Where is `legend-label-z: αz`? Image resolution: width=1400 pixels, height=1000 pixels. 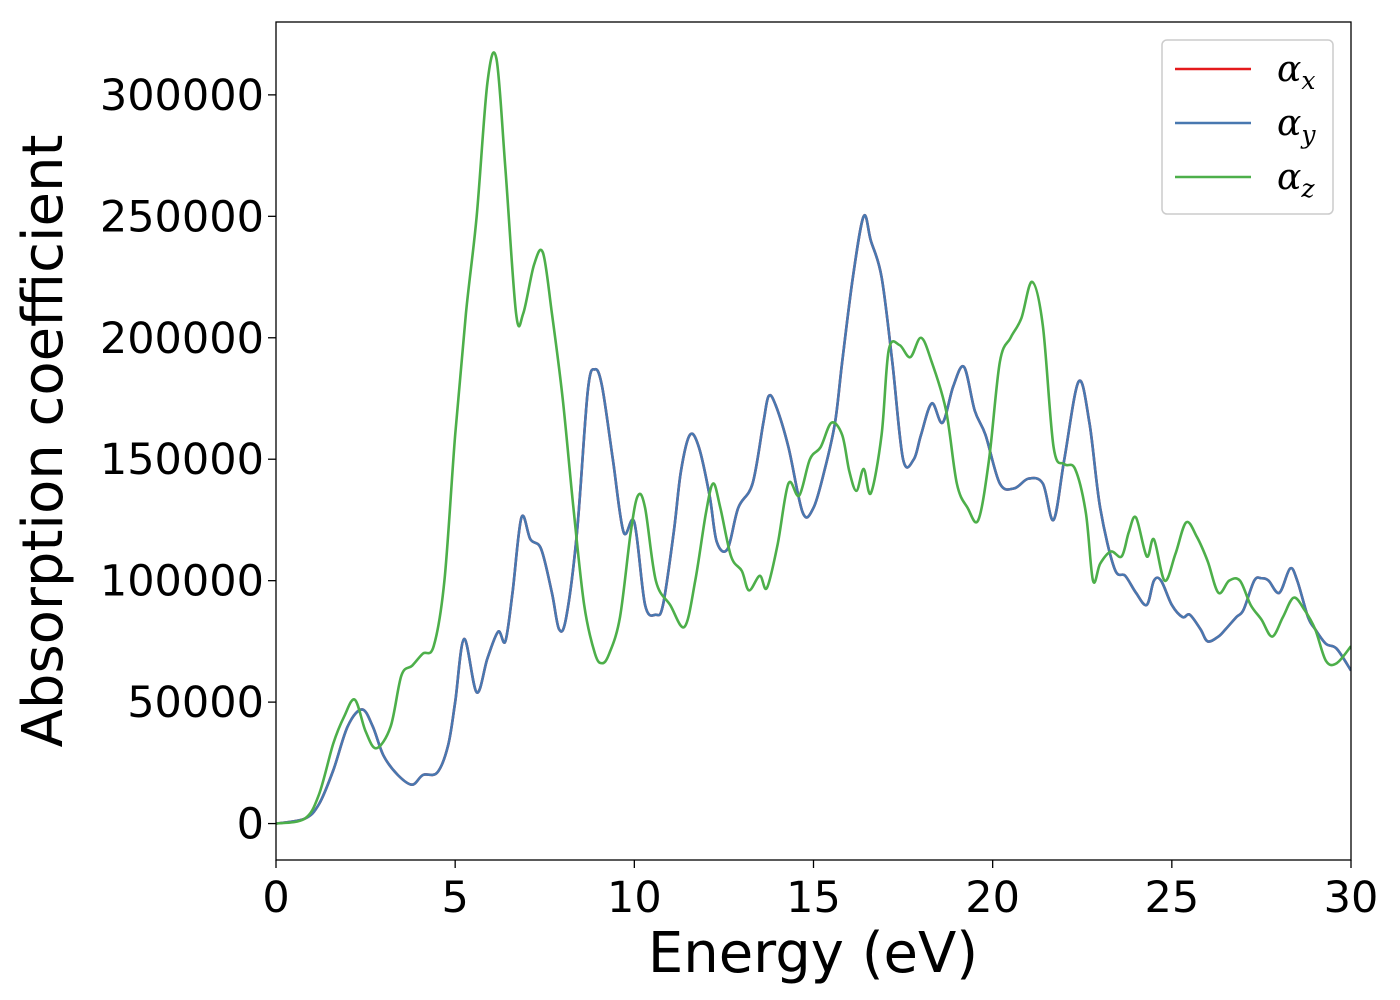 legend-label-z: αz is located at coordinates (1296, 180).